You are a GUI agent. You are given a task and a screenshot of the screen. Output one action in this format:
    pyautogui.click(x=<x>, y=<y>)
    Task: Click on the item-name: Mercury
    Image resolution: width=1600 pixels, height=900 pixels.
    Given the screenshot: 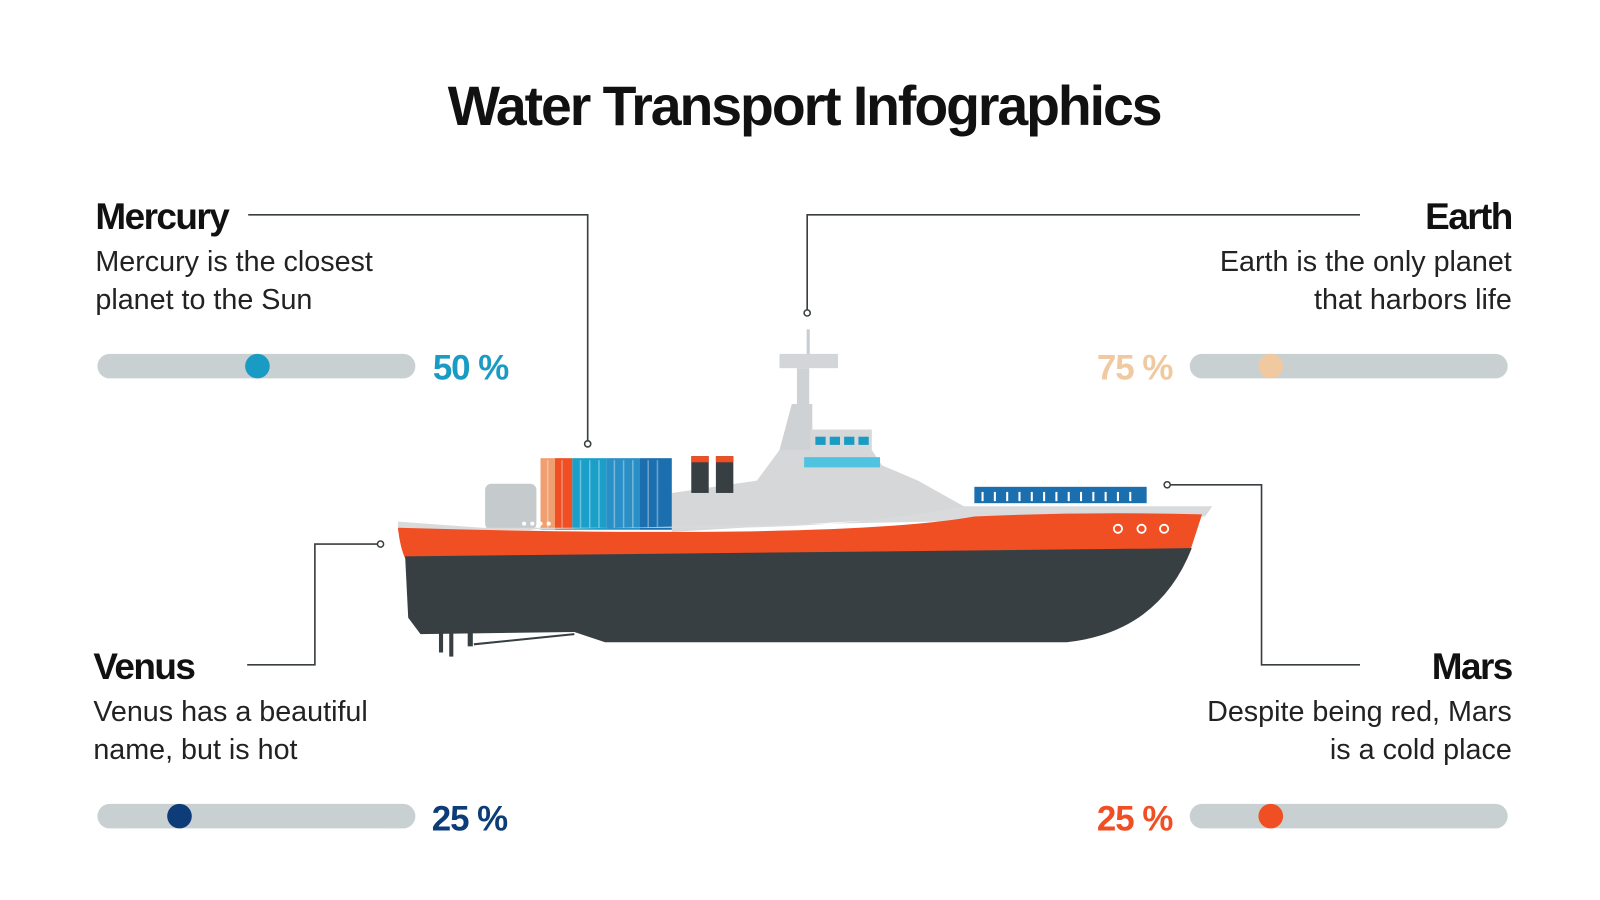 What is the action you would take?
    pyautogui.click(x=162, y=216)
    